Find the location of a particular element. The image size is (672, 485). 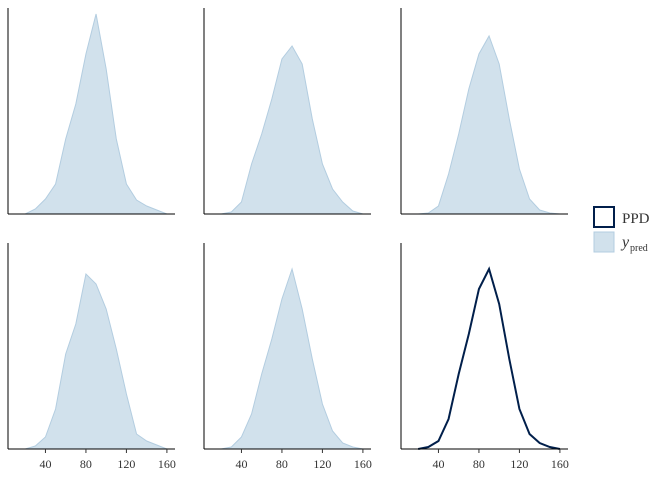

density-line is located at coordinates (489, 358).